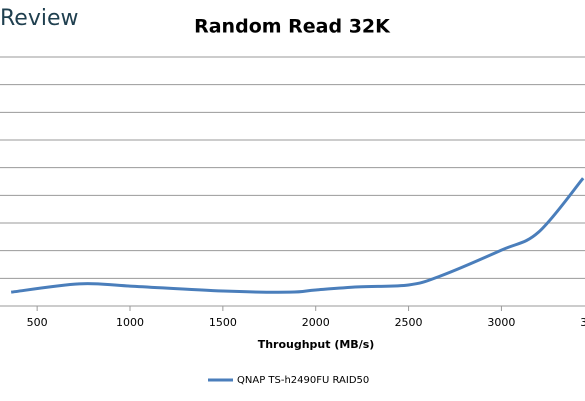  Describe the element at coordinates (316, 322) in the screenshot. I see `x-tick-label: 2000` at that location.